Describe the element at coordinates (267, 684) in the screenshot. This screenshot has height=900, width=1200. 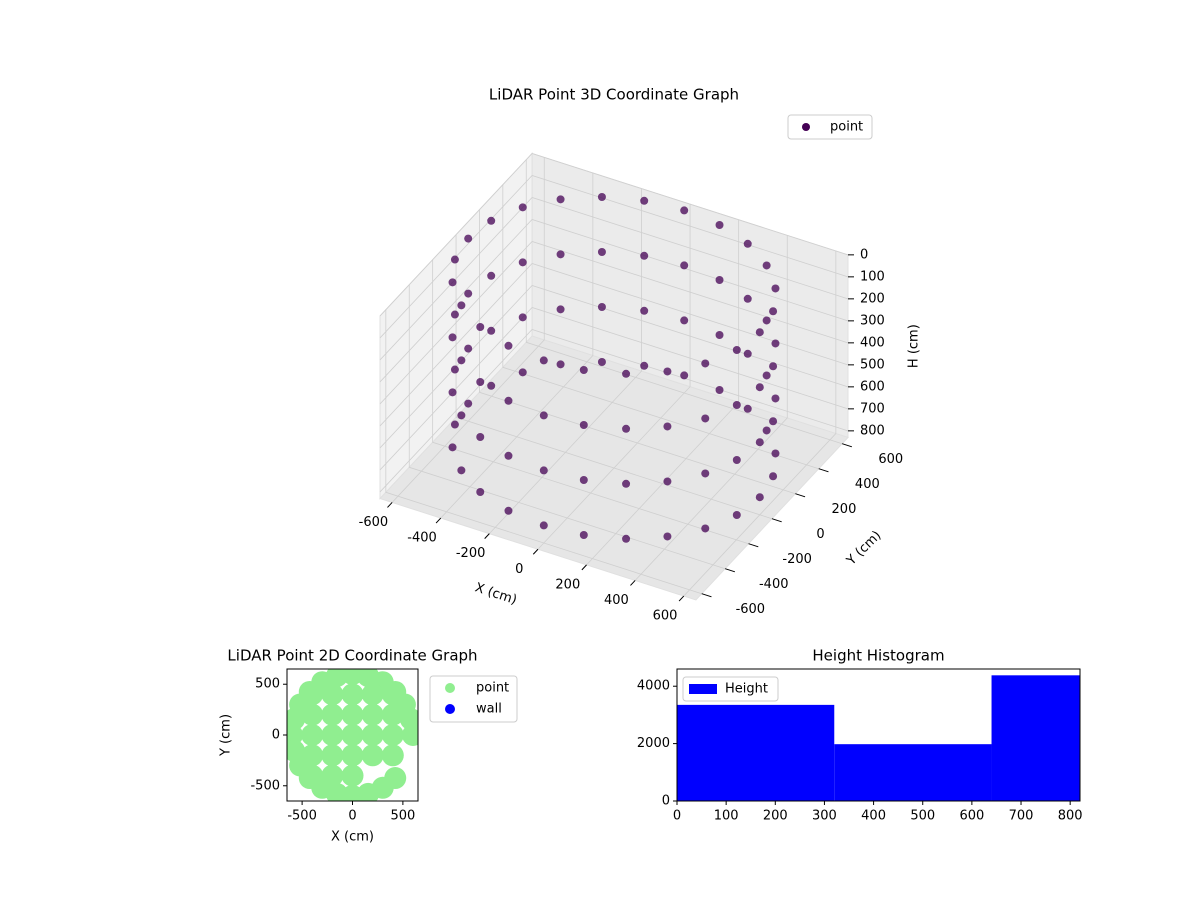
I see `y-tick-label: 500` at that location.